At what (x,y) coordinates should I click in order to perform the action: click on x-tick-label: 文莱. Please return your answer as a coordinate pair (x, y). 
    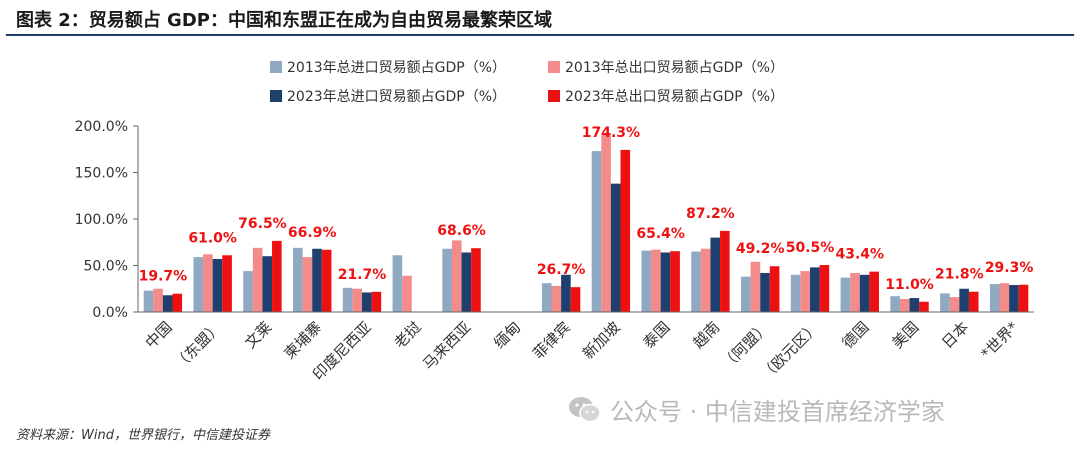
    Looking at the image, I should click on (258, 335).